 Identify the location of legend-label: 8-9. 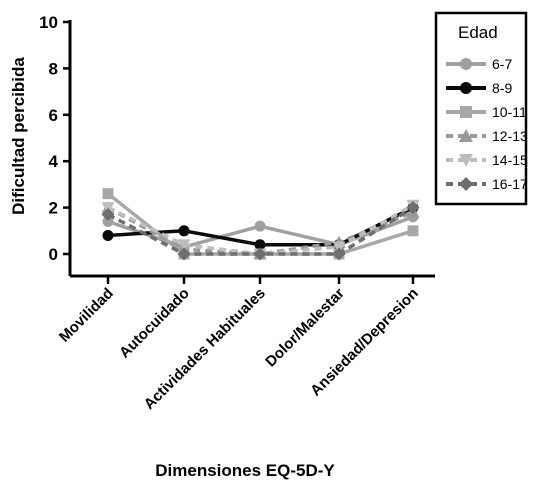
(502, 88).